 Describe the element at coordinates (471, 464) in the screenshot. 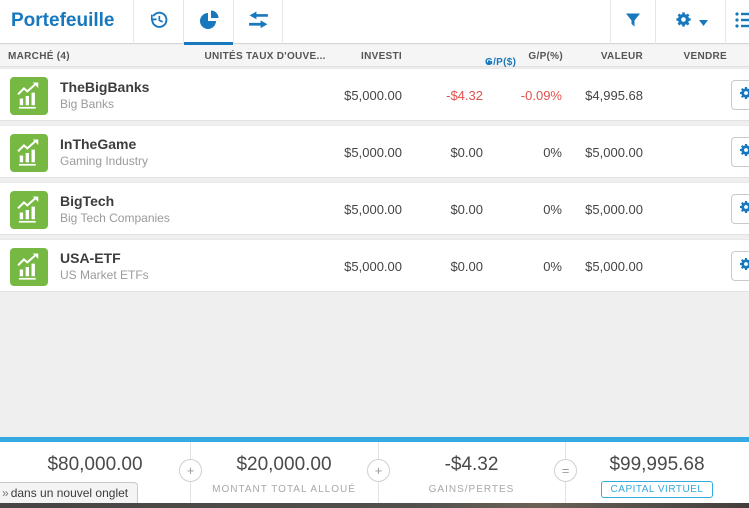

I see `gains-amount: -$4.32` at that location.